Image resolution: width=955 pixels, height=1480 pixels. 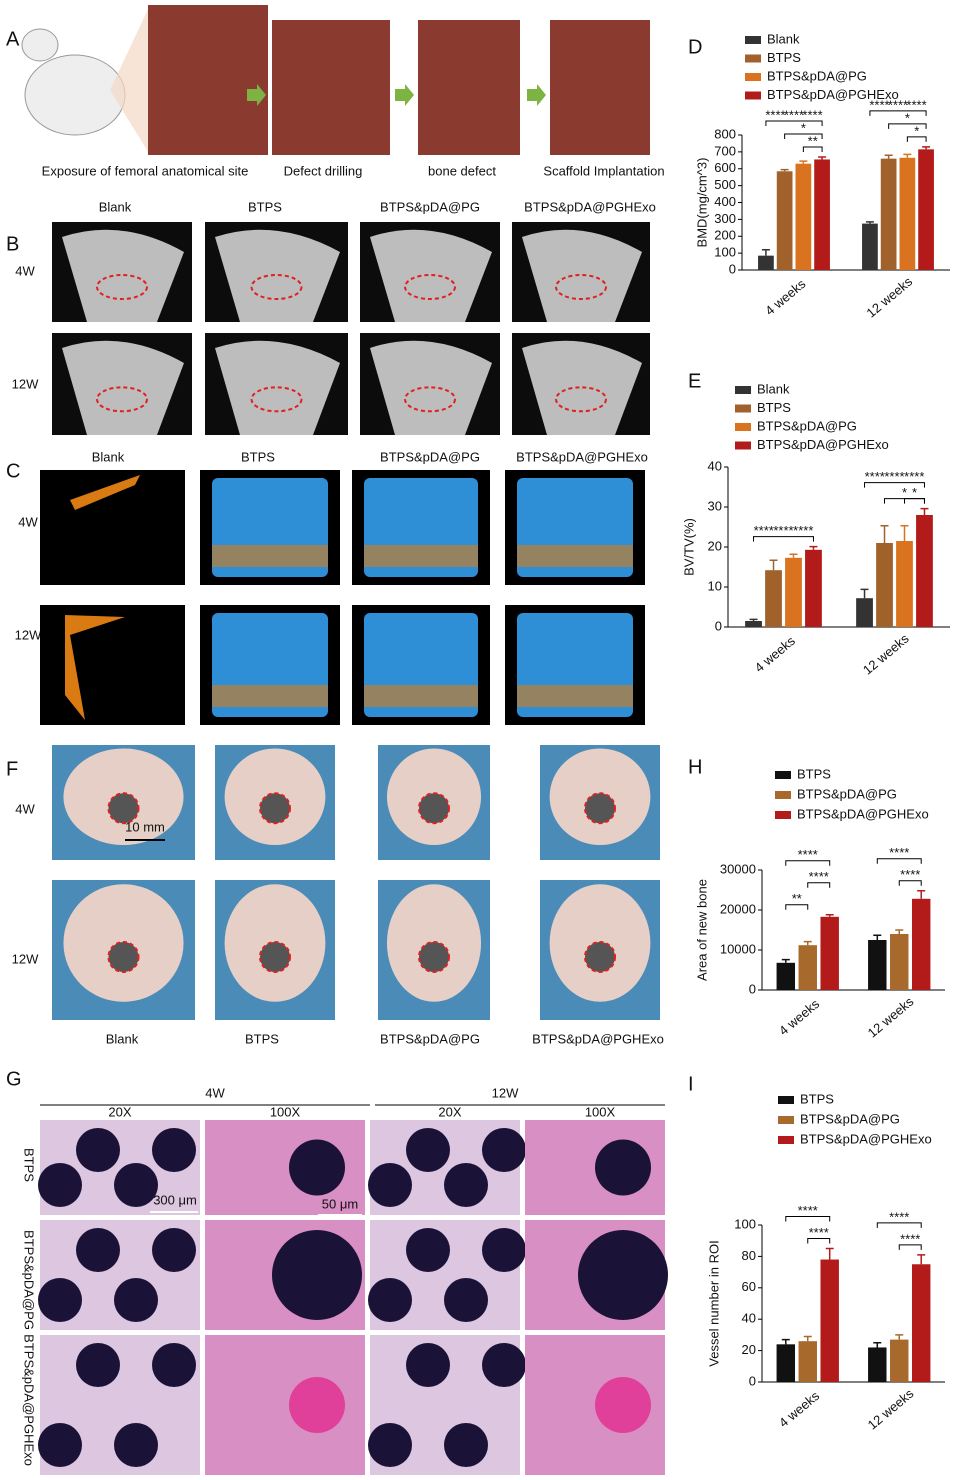 I want to click on y-tick-label: 0, so click(x=718, y=625).